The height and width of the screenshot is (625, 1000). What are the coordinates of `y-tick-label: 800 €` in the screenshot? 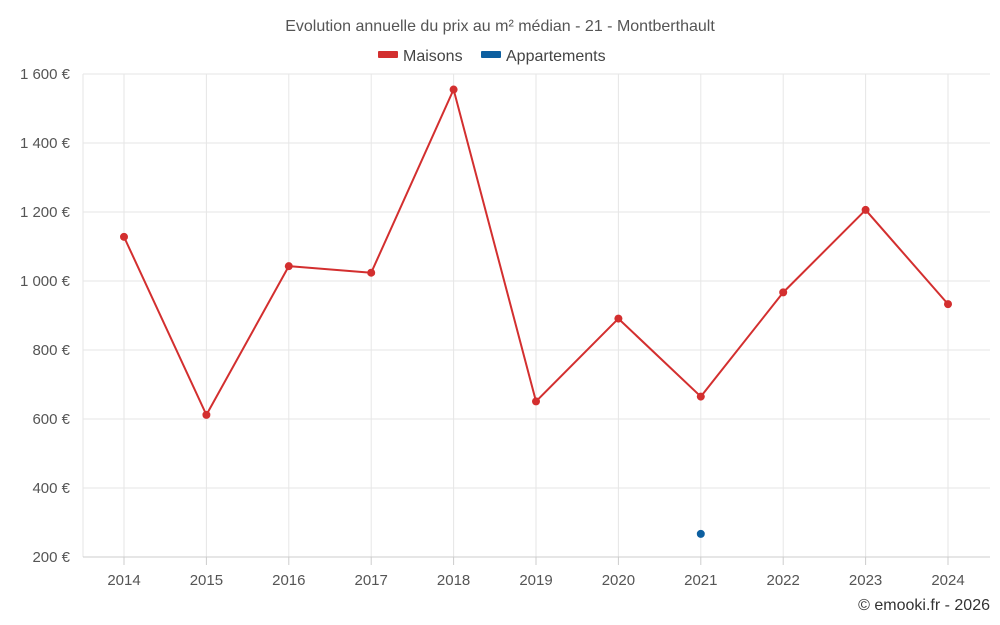 It's located at (51, 350).